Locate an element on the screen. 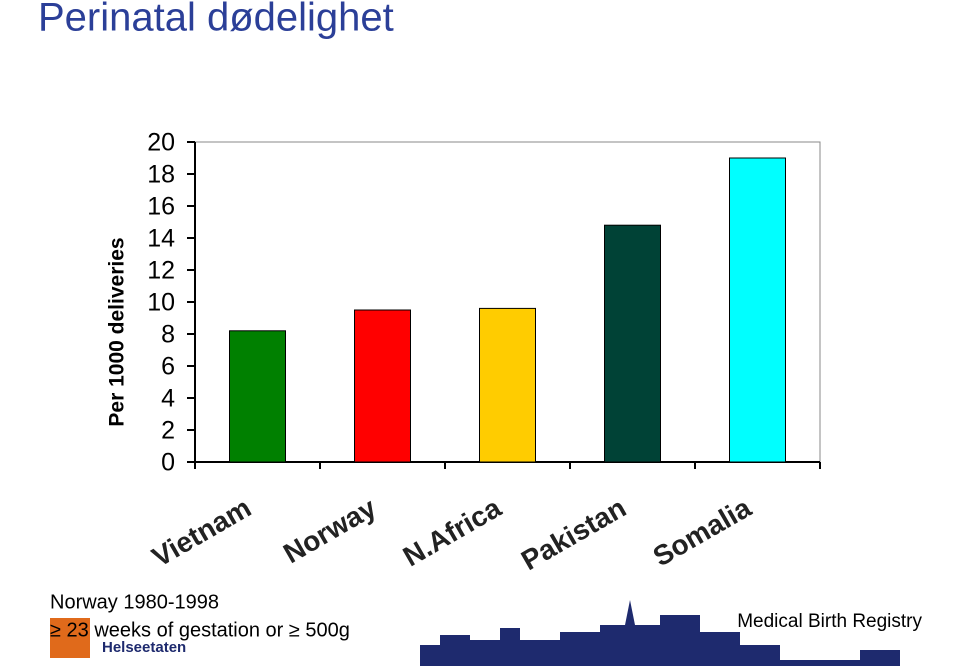 The image size is (960, 666). y-tick-label: 20 is located at coordinates (161, 143).